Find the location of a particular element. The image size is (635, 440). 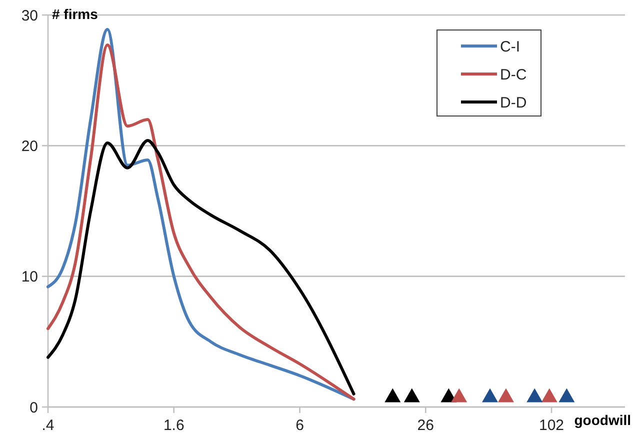

x-tick-label: 26 is located at coordinates (425, 425).